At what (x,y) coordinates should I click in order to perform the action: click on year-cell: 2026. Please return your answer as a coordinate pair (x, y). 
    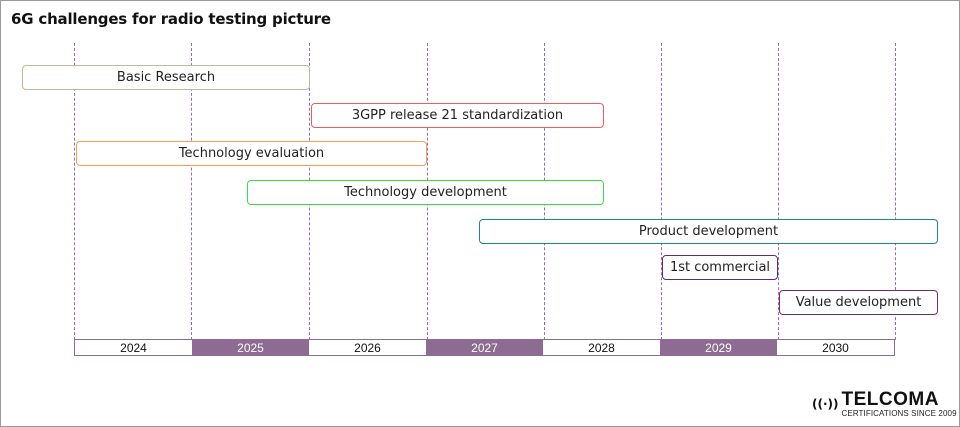
    Looking at the image, I should click on (367, 347).